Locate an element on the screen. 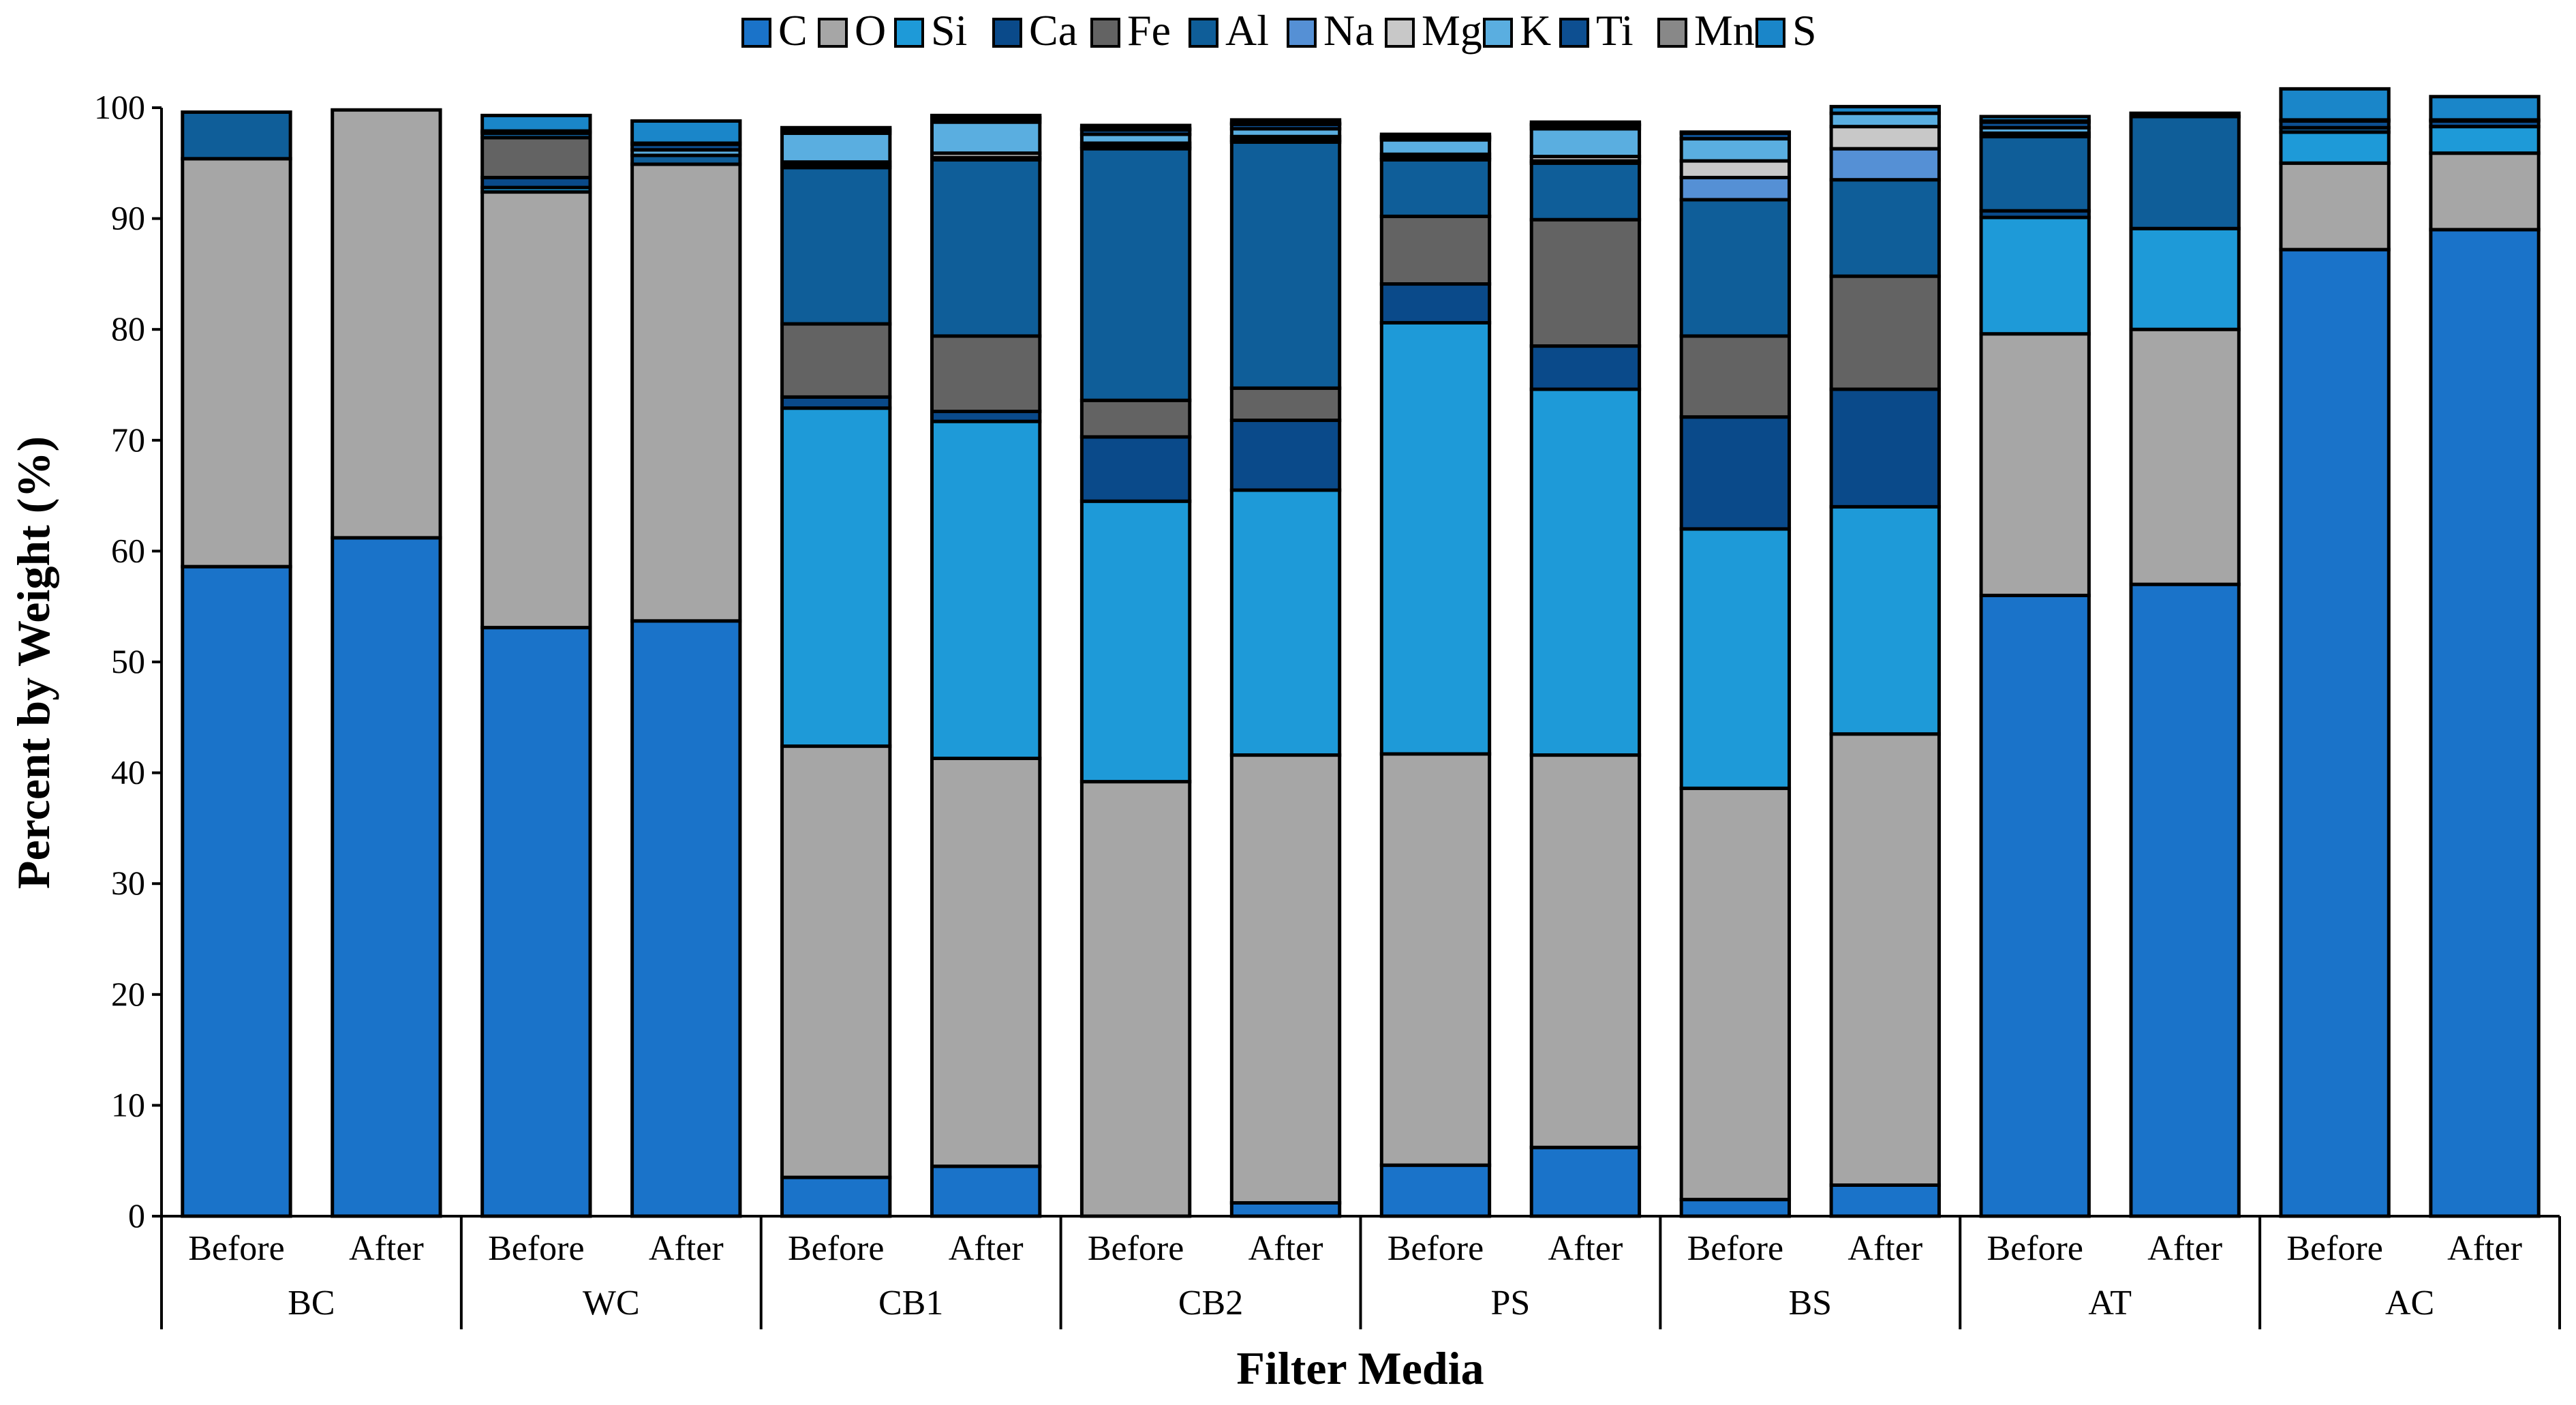  legend-label-si: Si is located at coordinates (949, 30).